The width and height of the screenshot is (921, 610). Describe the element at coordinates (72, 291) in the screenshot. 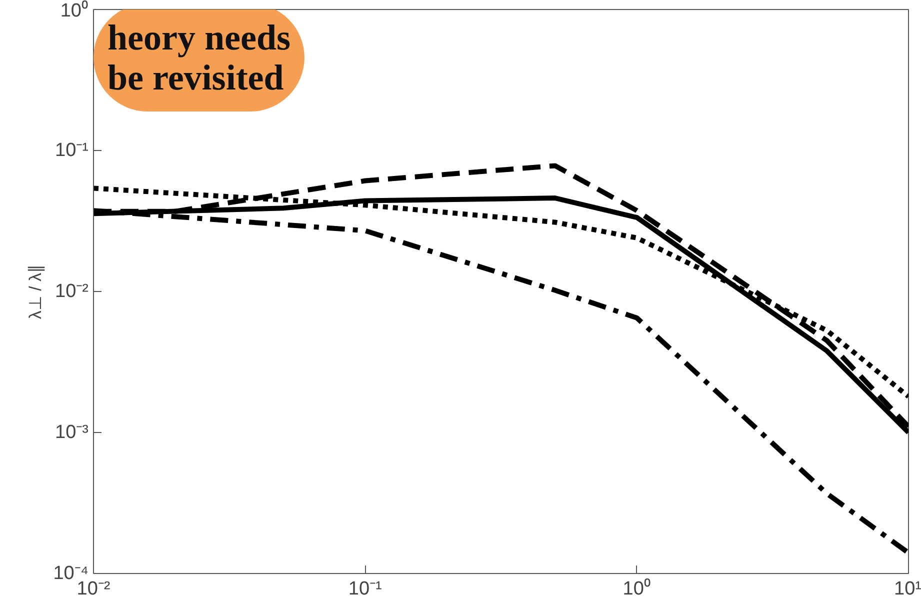

I see `y-tick-label: 10⁻²` at that location.